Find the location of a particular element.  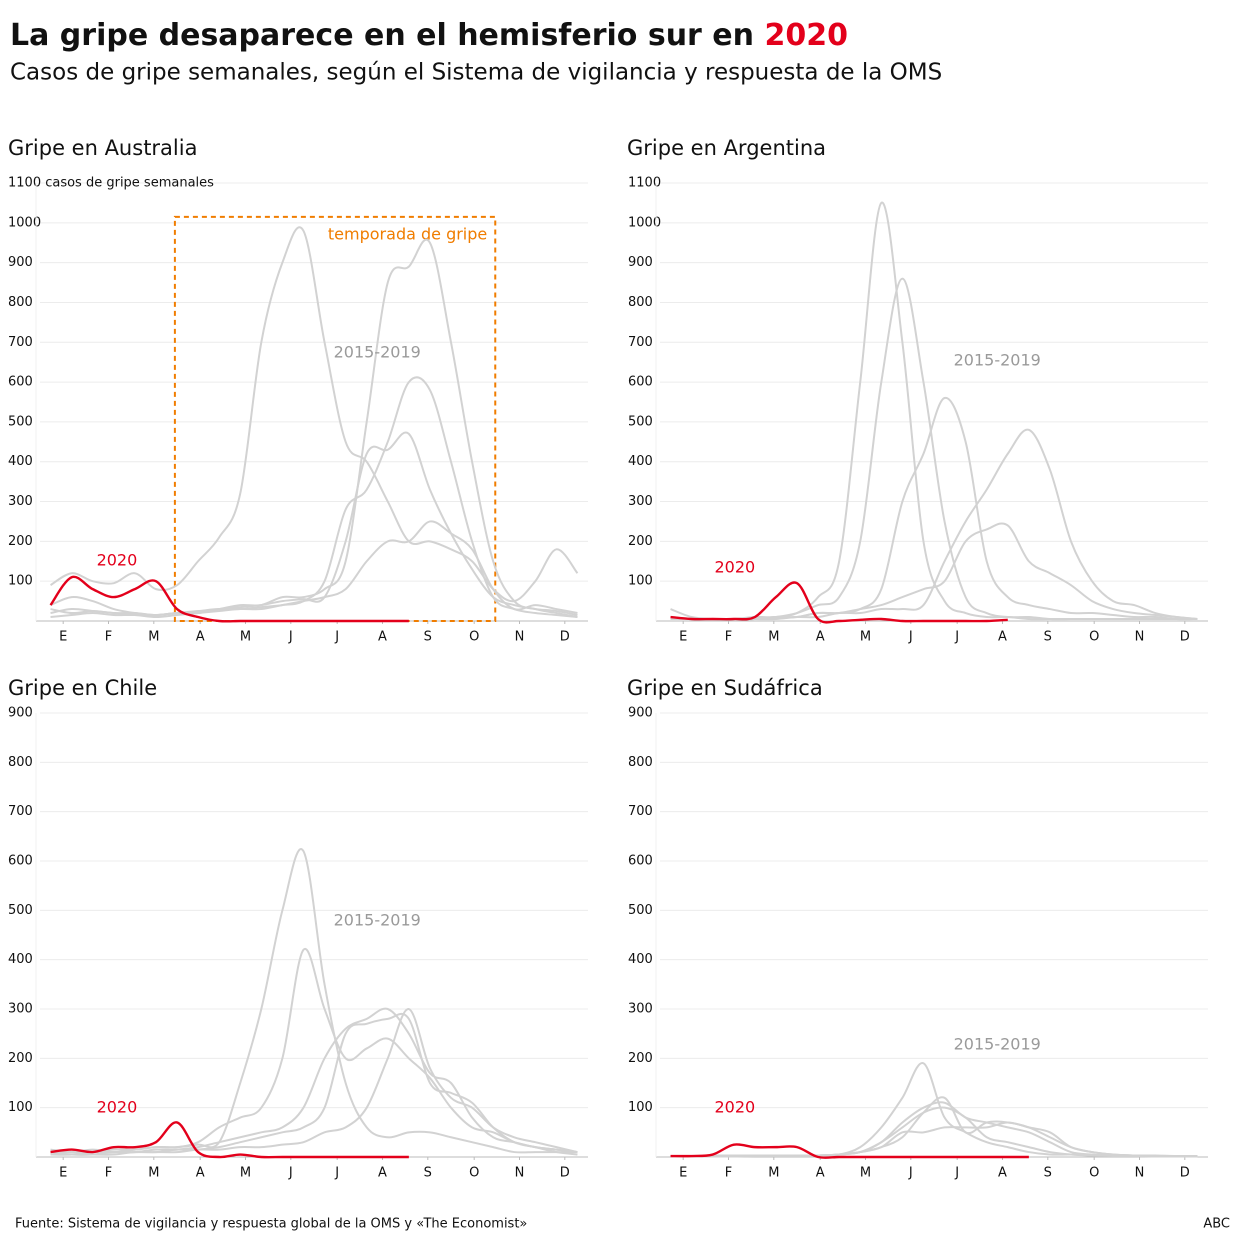

season-label: temporada de gripe is located at coordinates (407, 233).